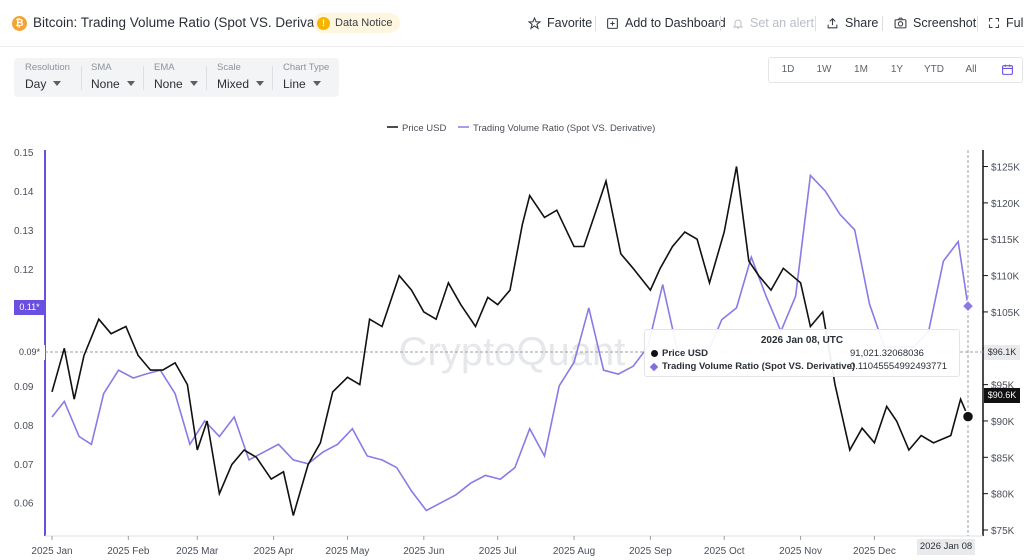 Image resolution: width=1024 pixels, height=560 pixels. What do you see at coordinates (1005, 313) in the screenshot?
I see `right-tick-label: $105K` at bounding box center [1005, 313].